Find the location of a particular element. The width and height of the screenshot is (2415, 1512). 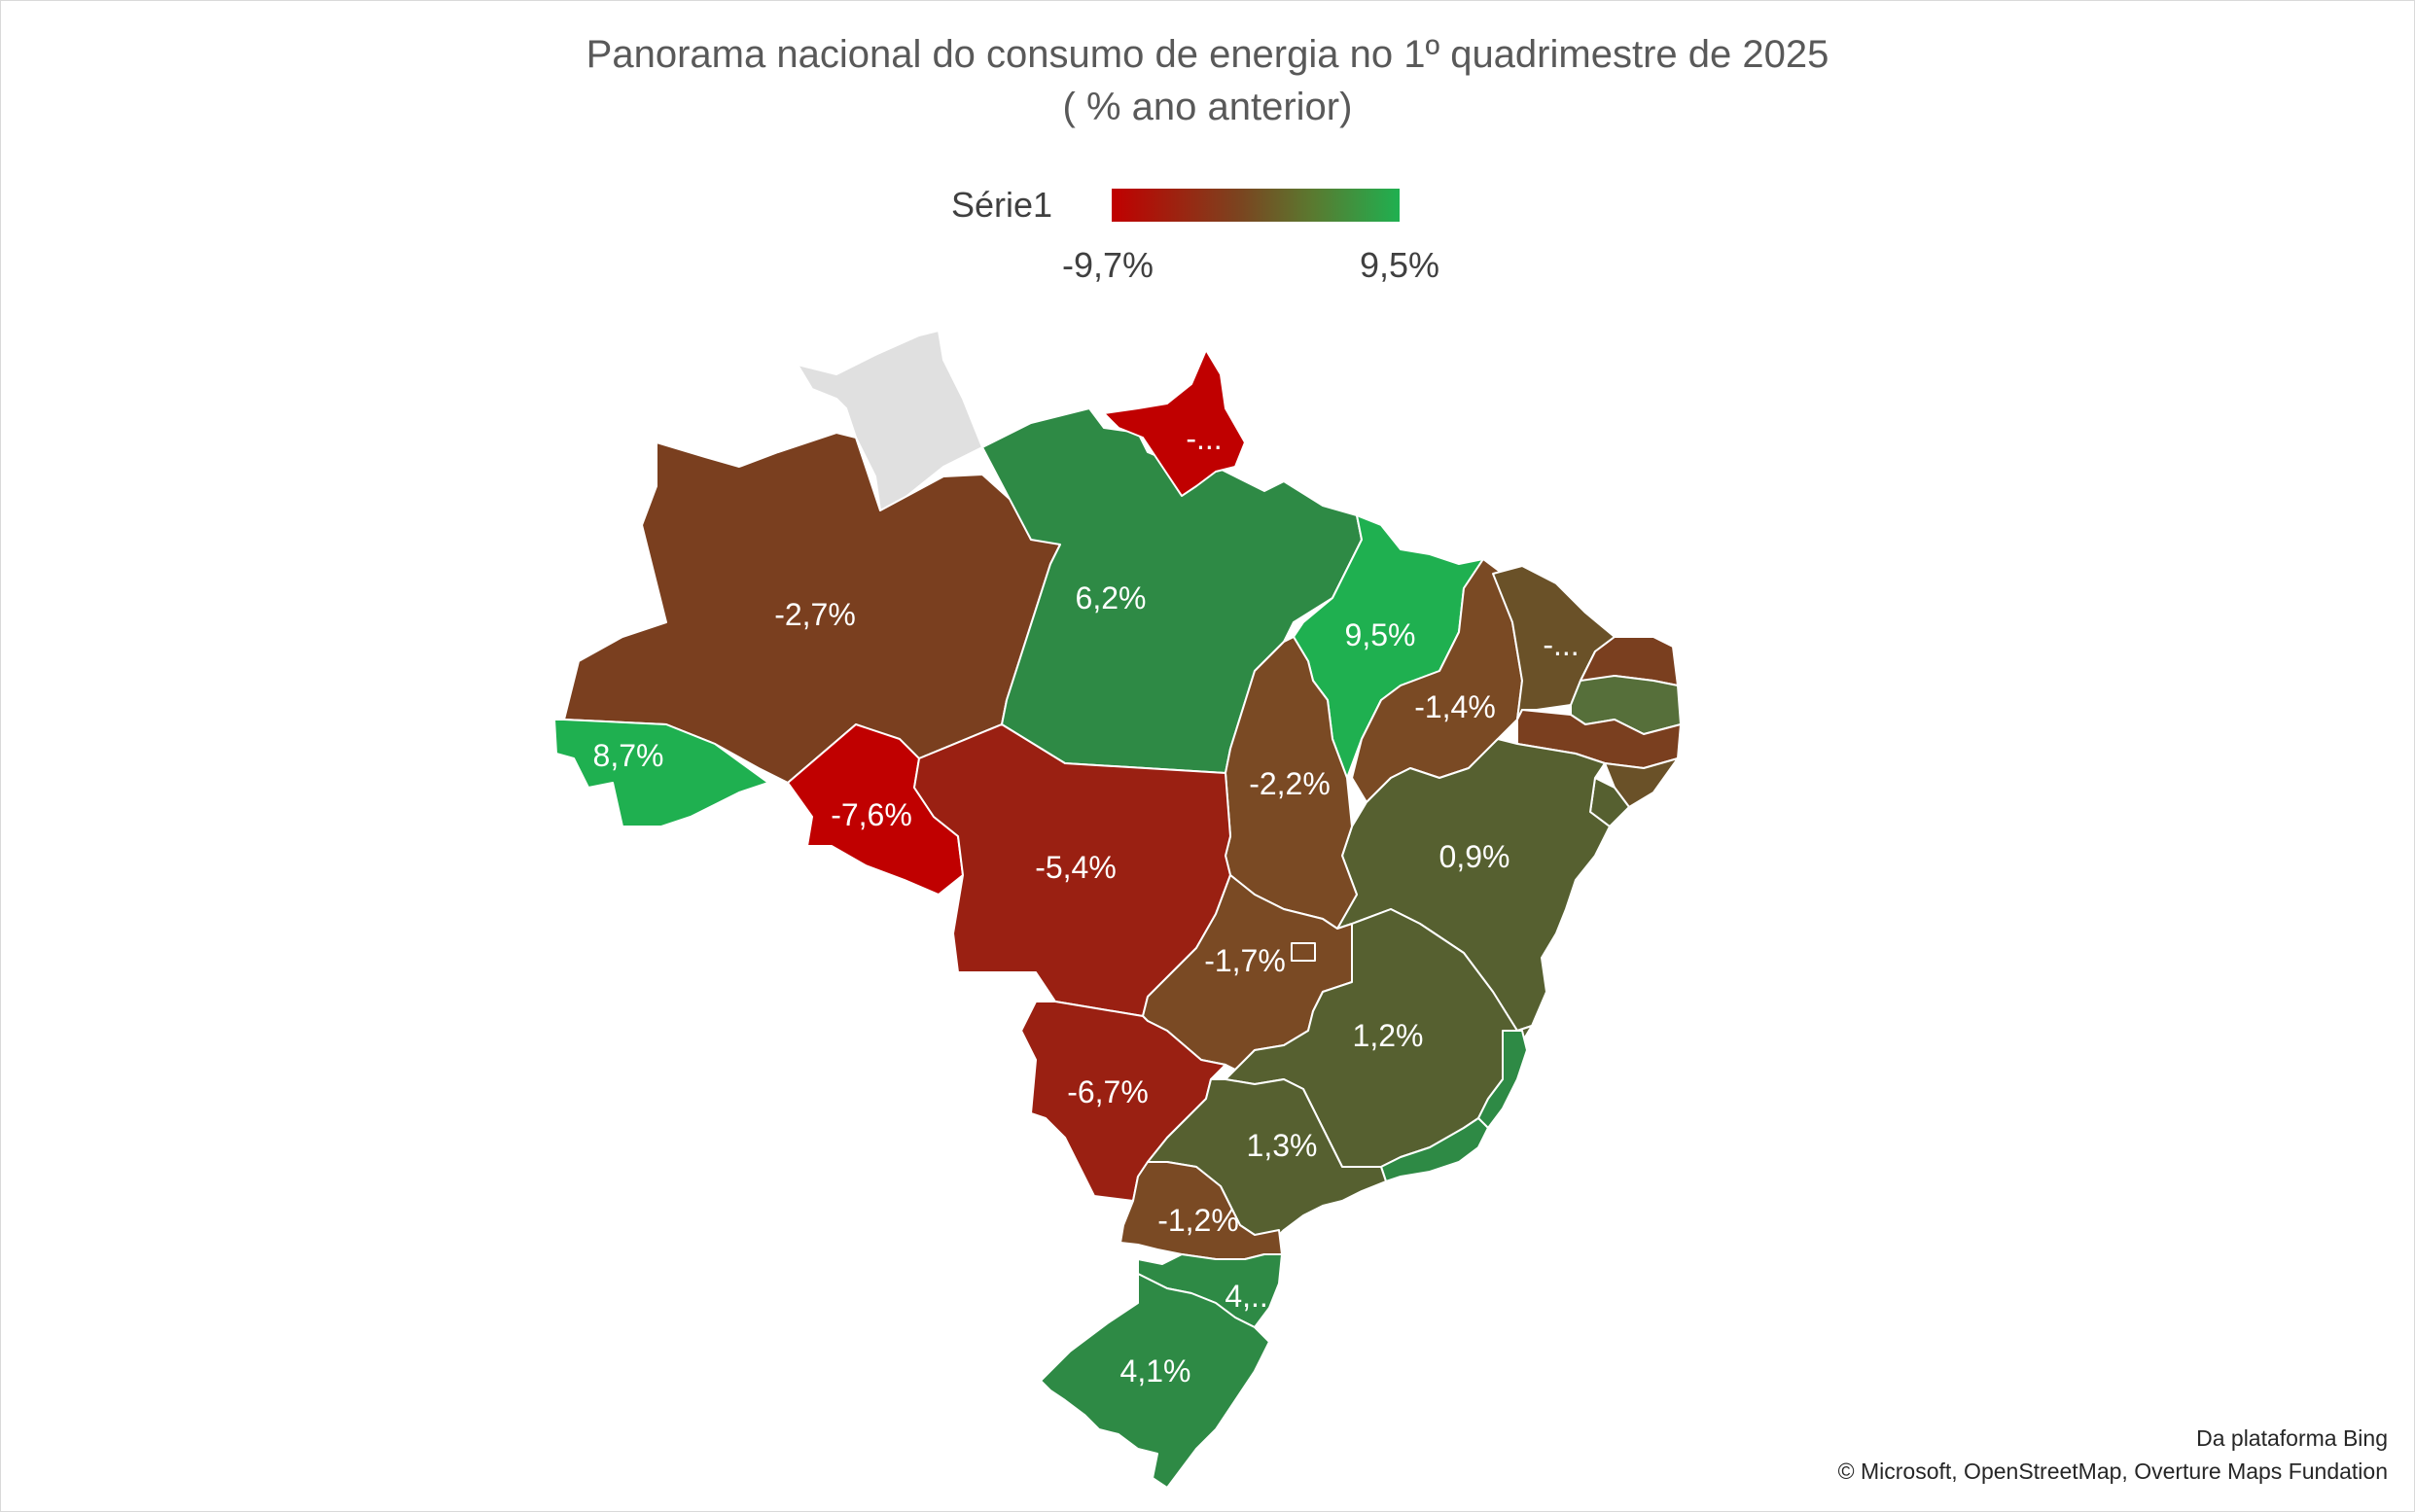

legend-min-label: -9,7% is located at coordinates (1108, 265).